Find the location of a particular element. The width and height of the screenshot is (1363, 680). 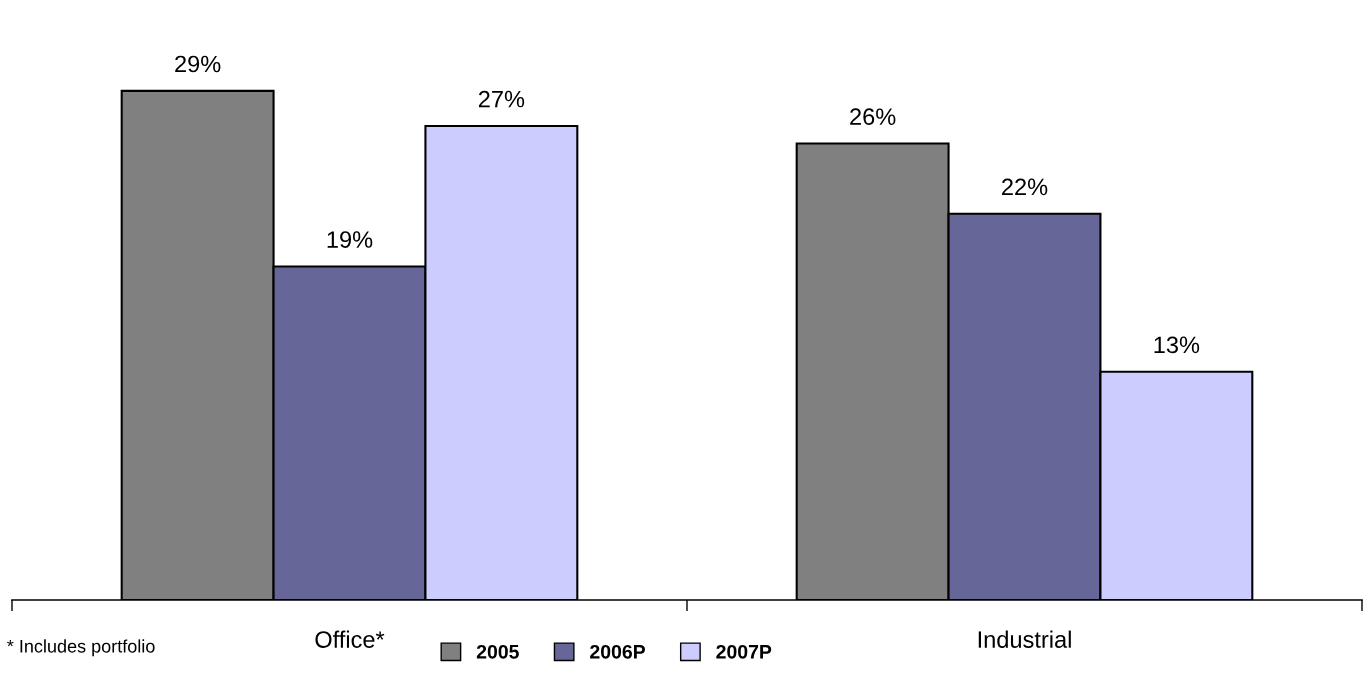

data-label: 22% is located at coordinates (1025, 187).